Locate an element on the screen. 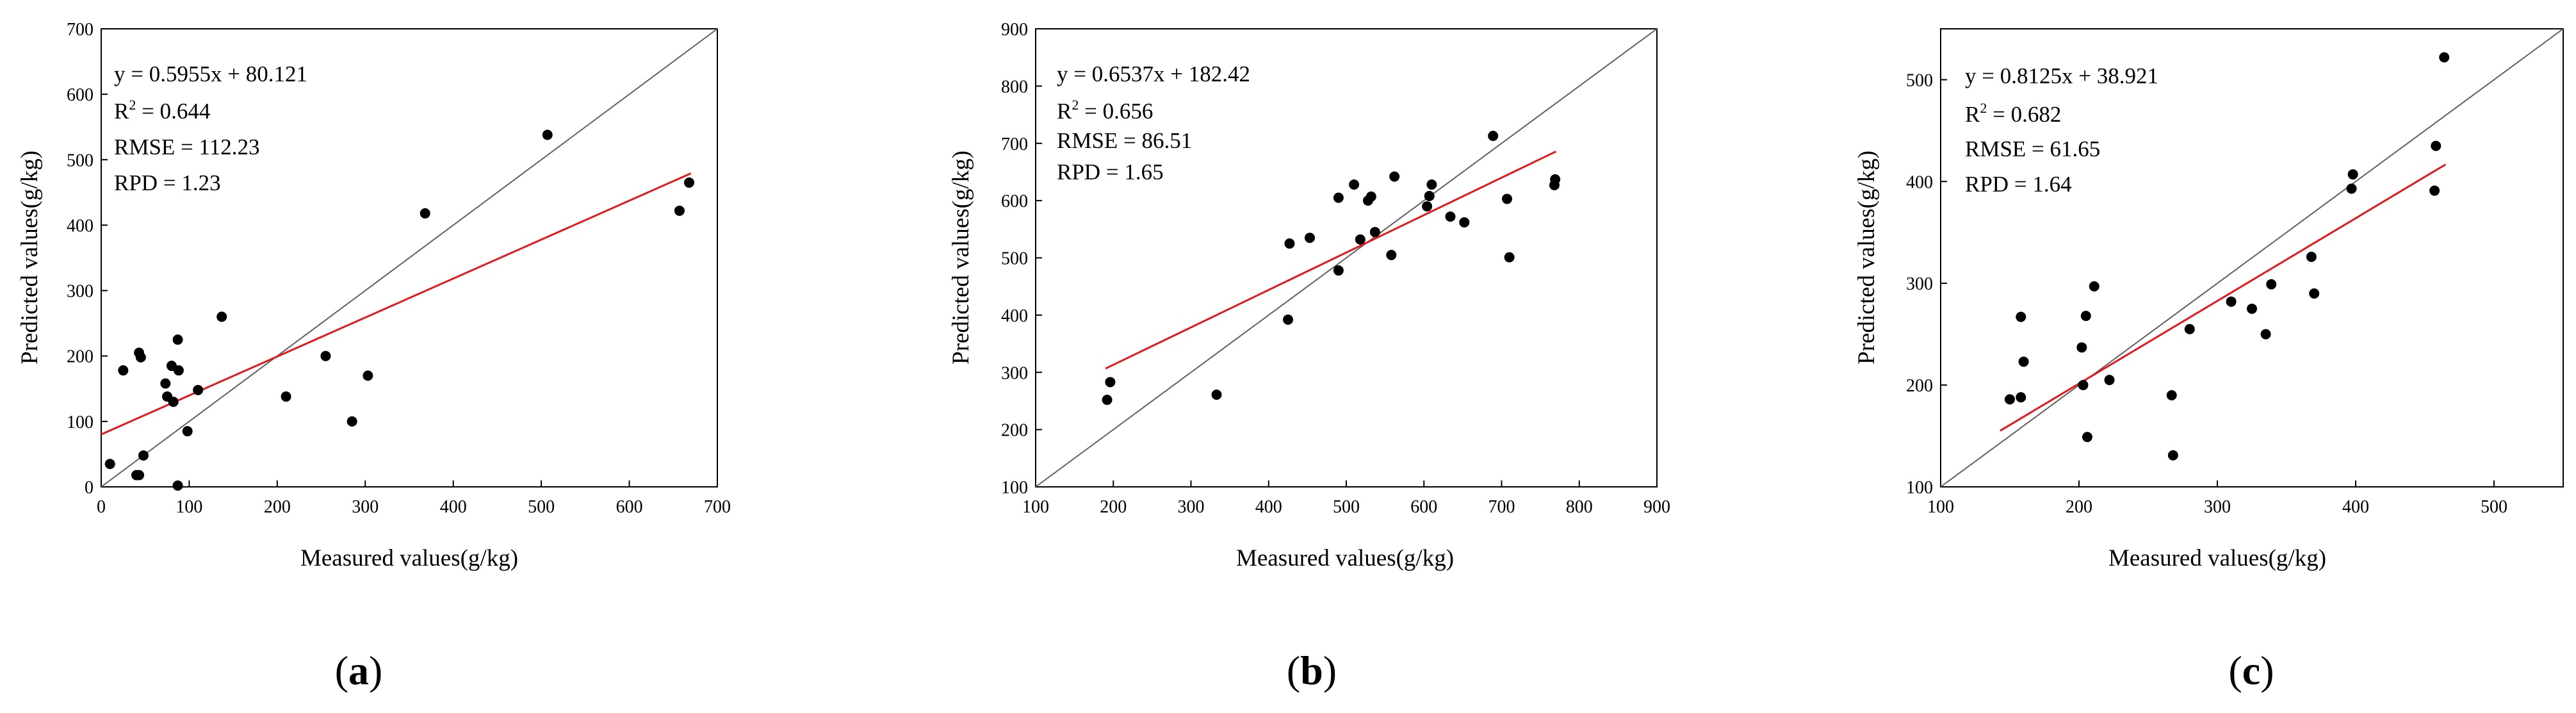 This screenshot has height=713, width=2576. x-tick-label-a: 100 is located at coordinates (188, 507).